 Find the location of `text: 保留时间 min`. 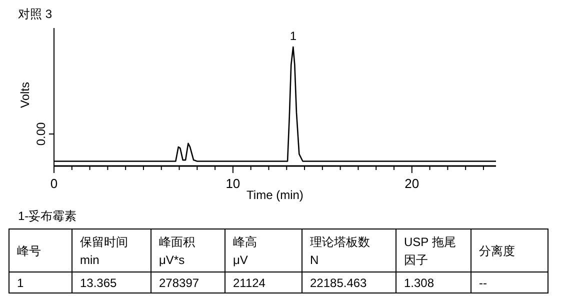

text: 保留时间 min is located at coordinates (104, 251).